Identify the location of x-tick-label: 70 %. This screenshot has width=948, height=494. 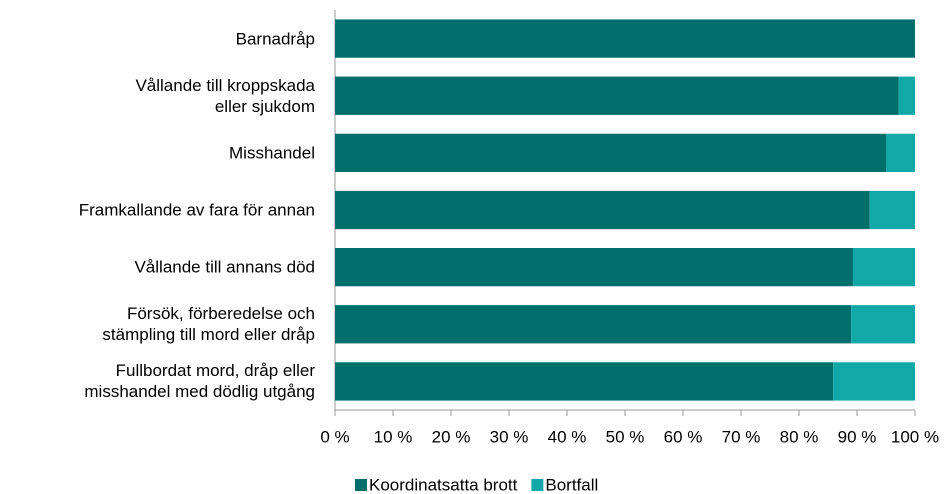
(741, 436).